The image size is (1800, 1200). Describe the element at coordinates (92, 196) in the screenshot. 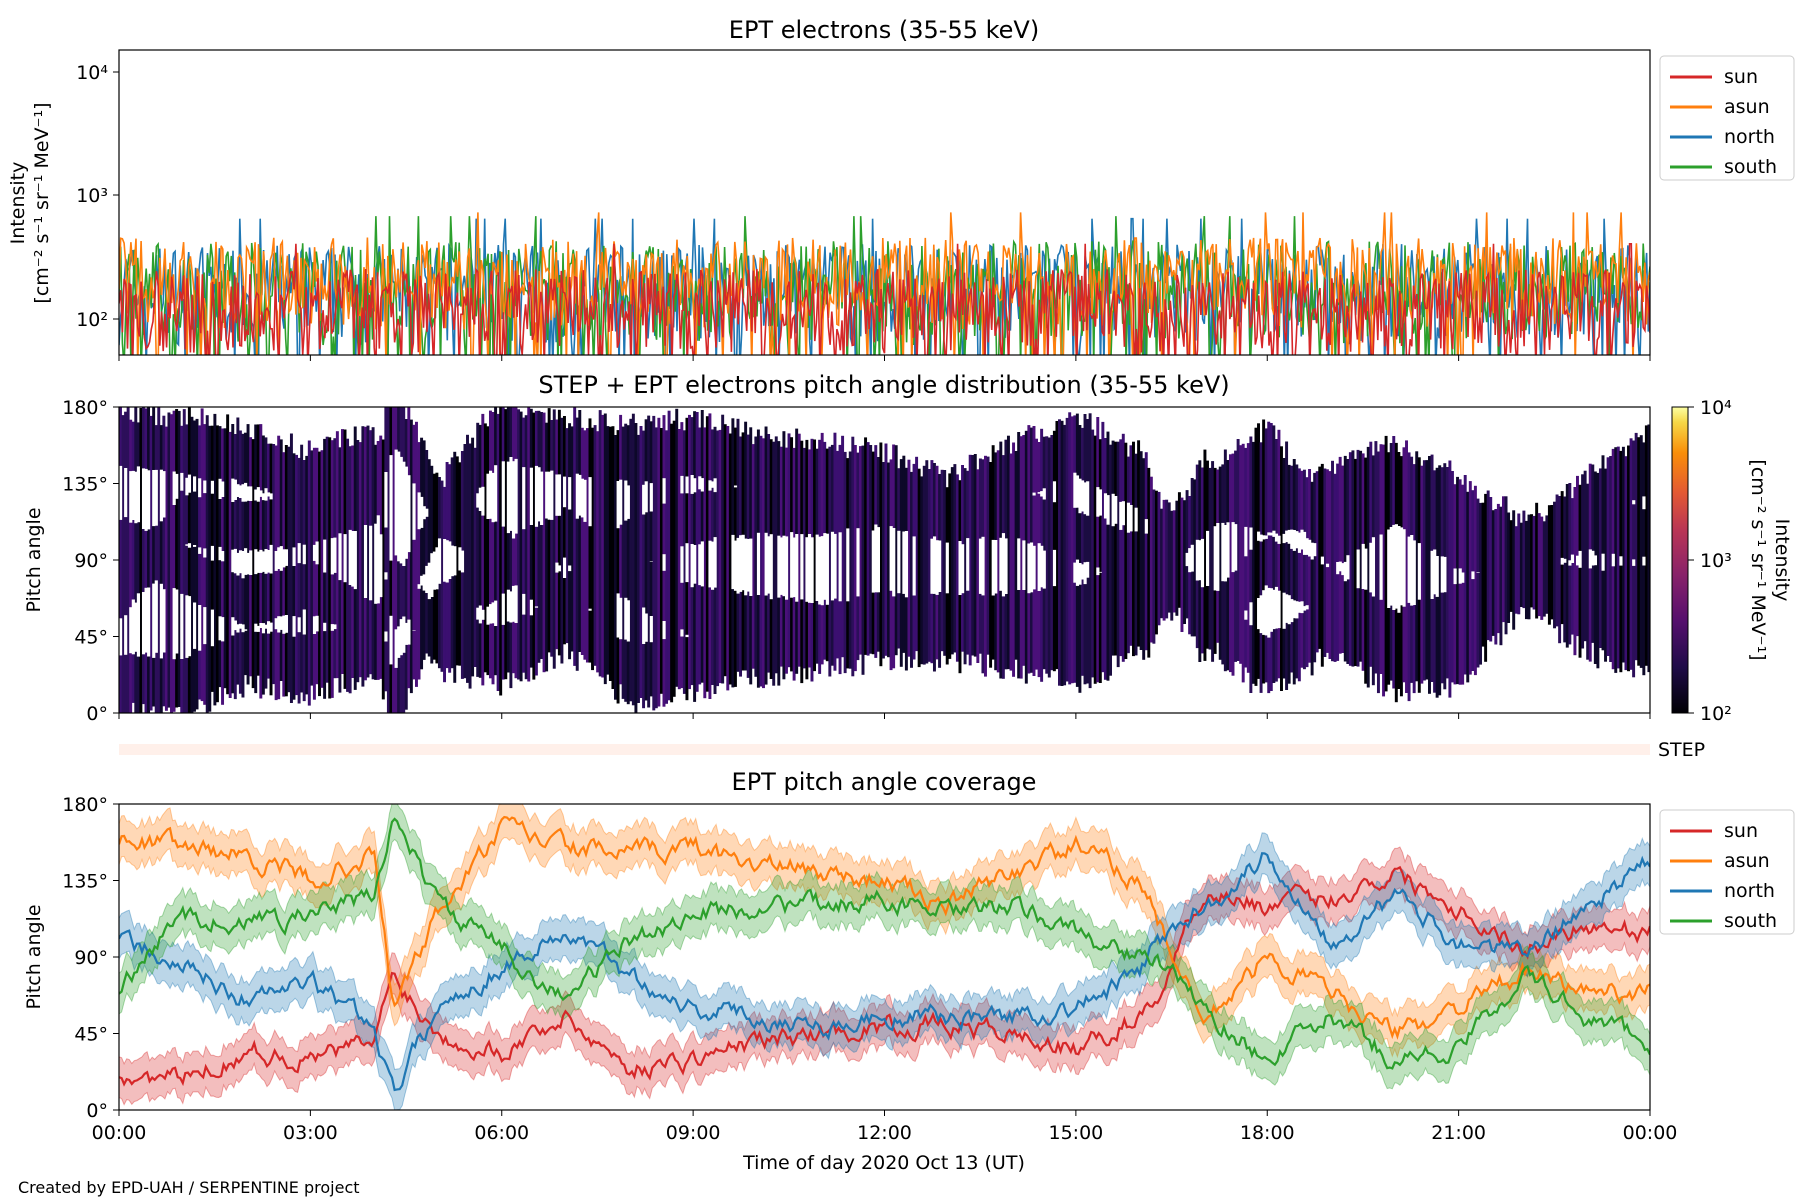

I see `p1-ytick-1000: 10³` at that location.